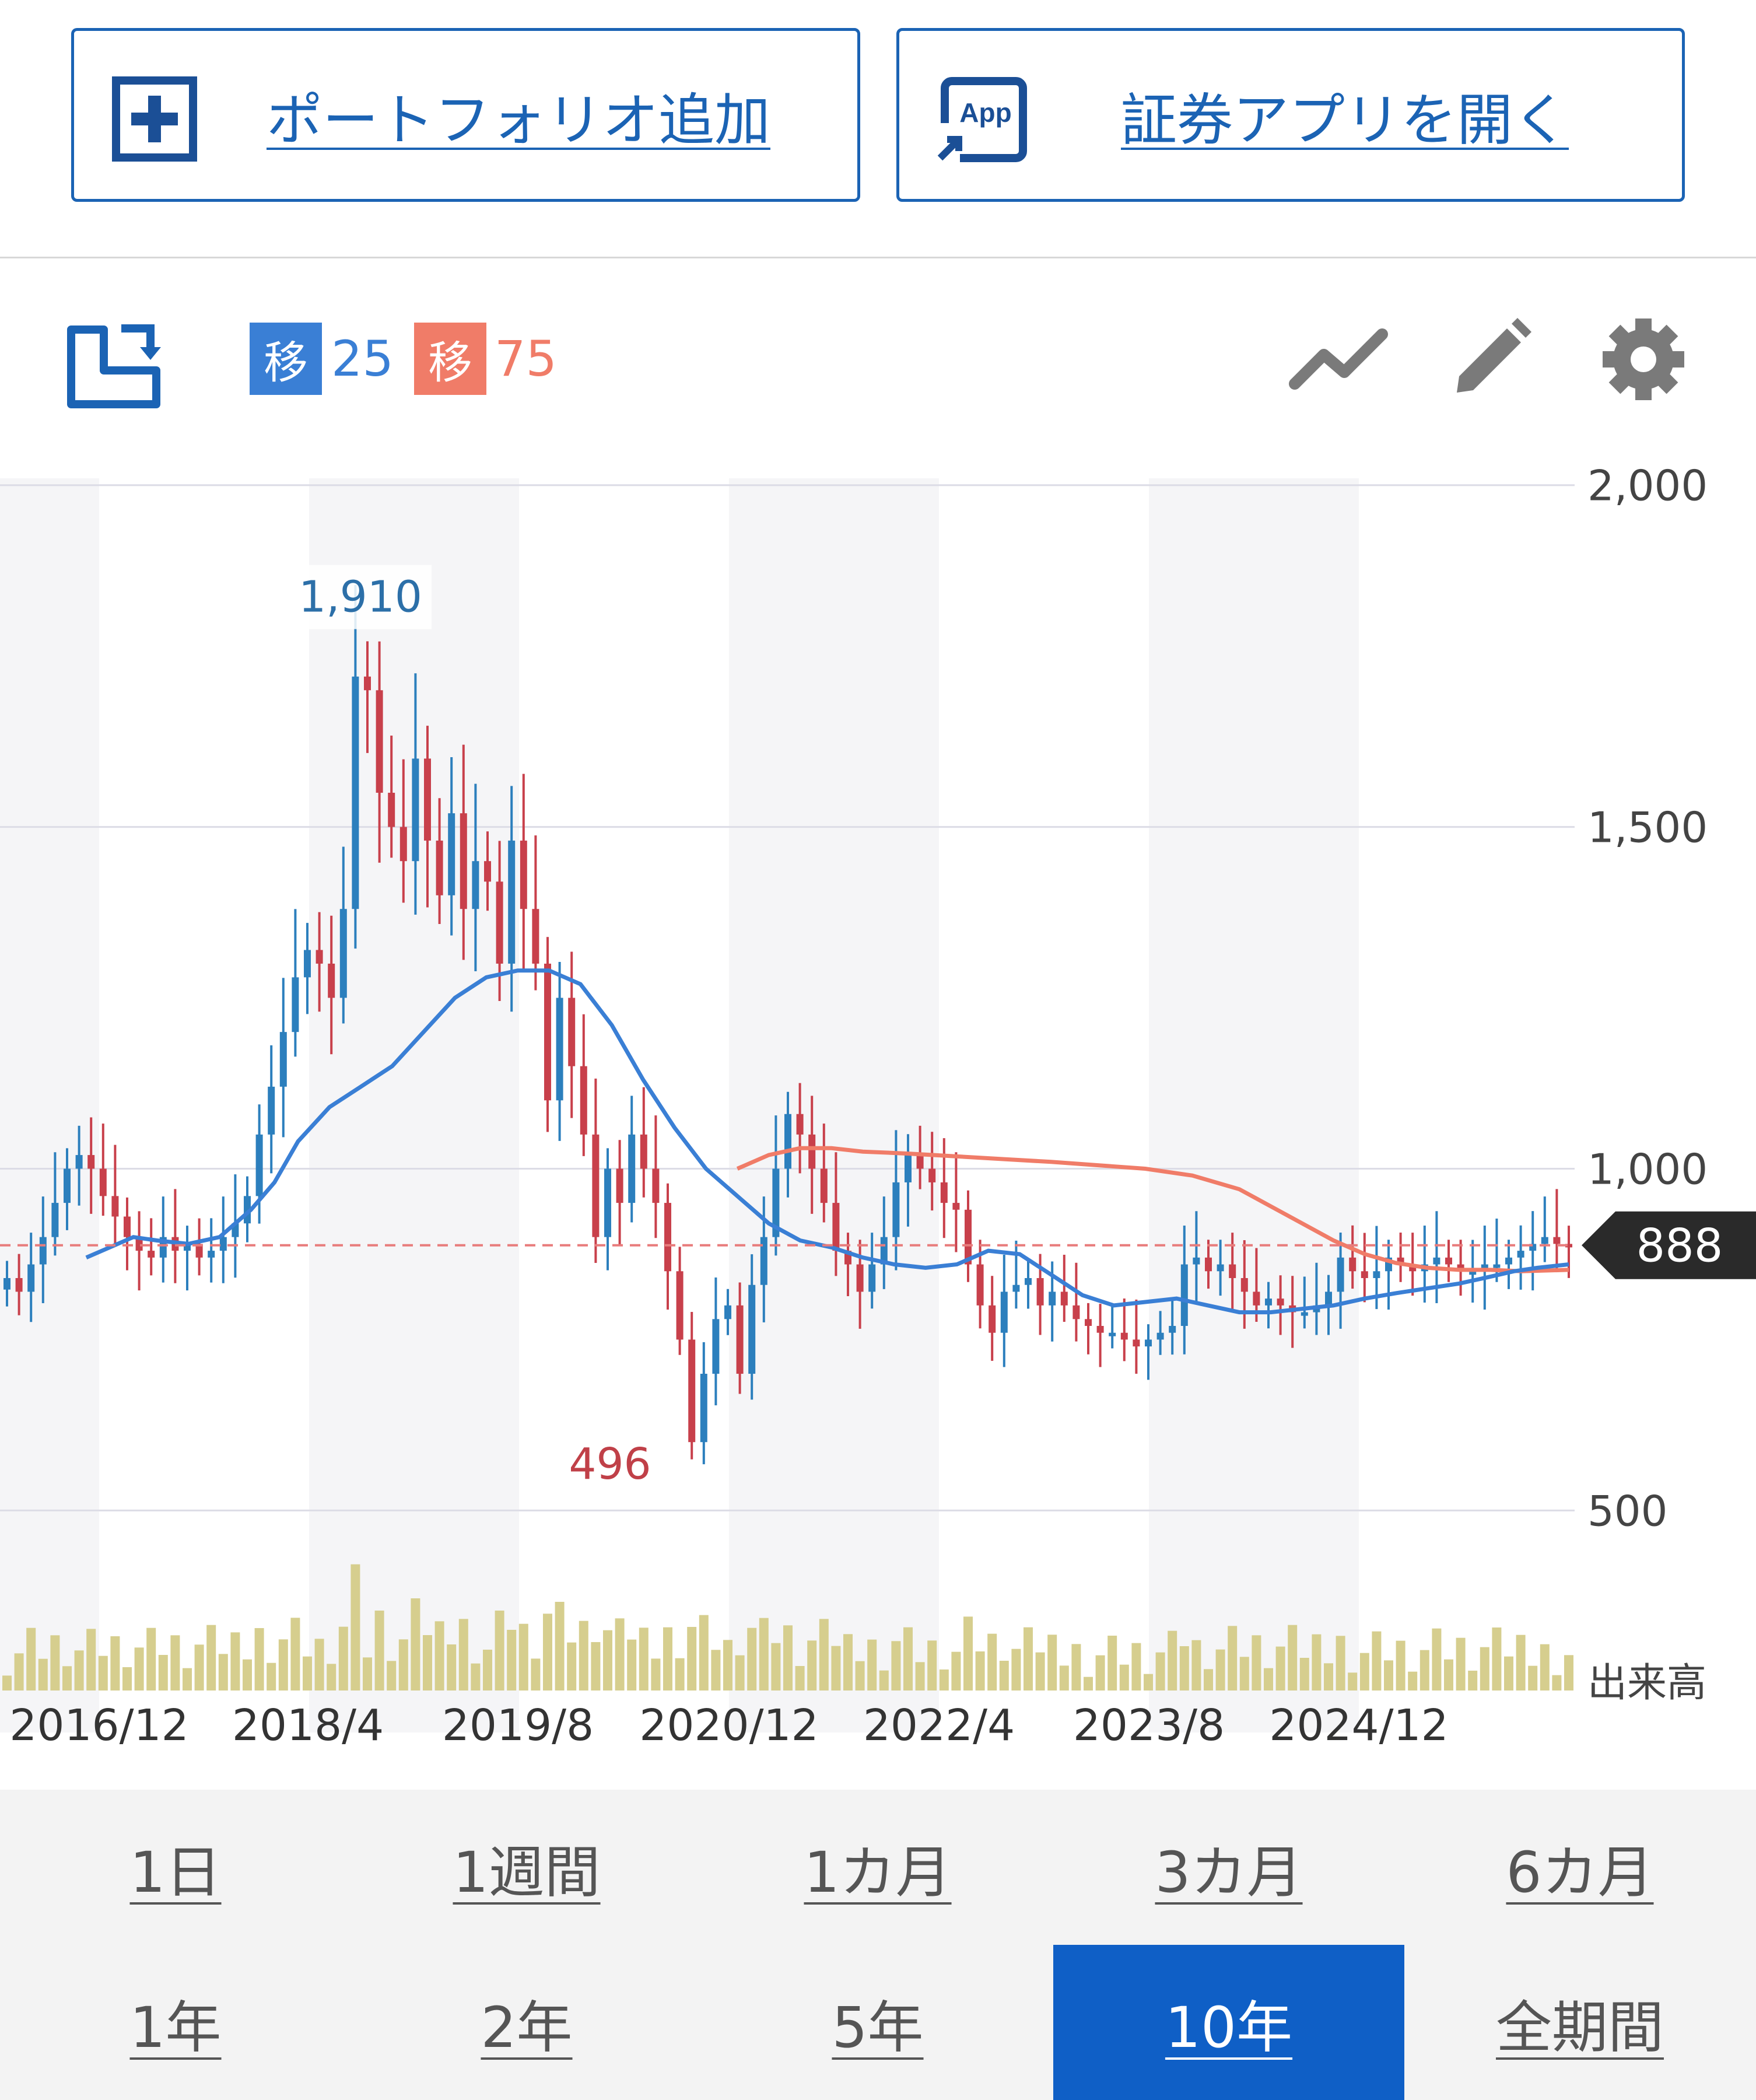 This screenshot has width=1756, height=2100. I want to click on period-label: 1年, so click(175, 2027).